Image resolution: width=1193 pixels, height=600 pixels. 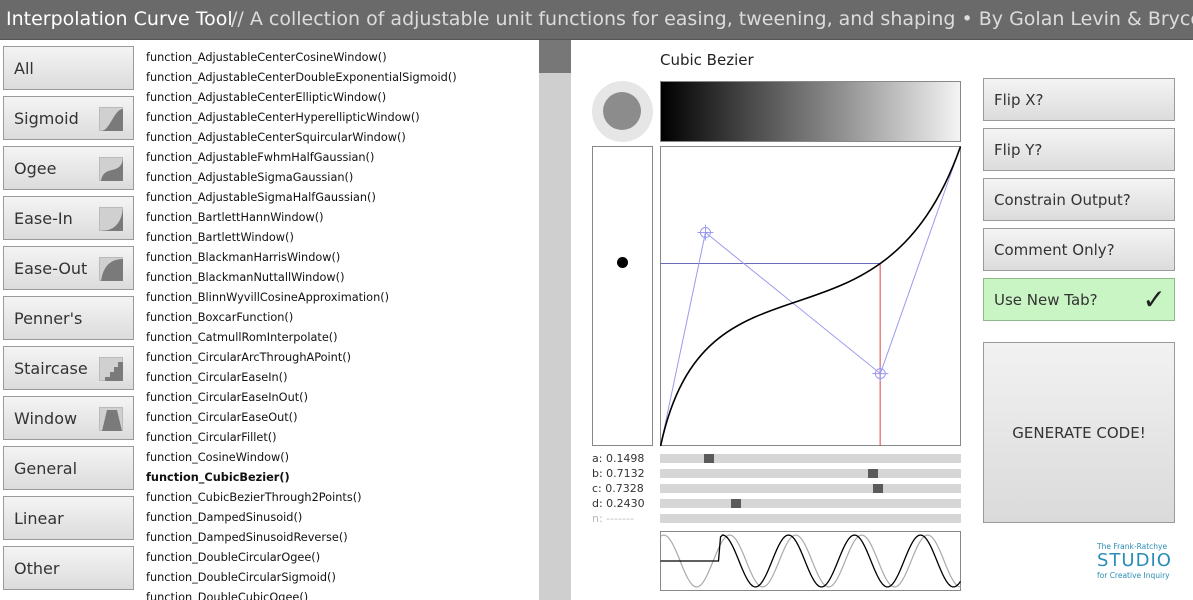 I want to click on constrain-output-button: Constrain Output?, so click(x=1079, y=199).